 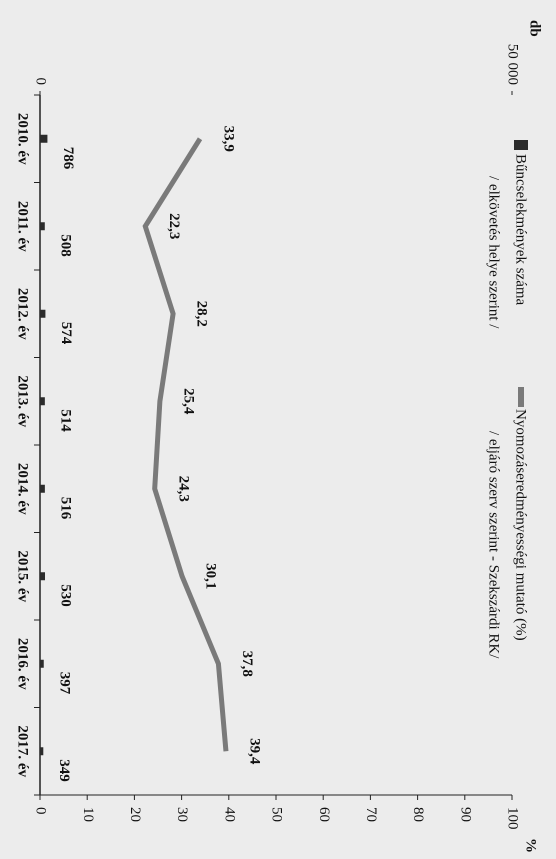 What do you see at coordinates (41, 82) in the screenshot?
I see `y-tick-label: 0` at bounding box center [41, 82].